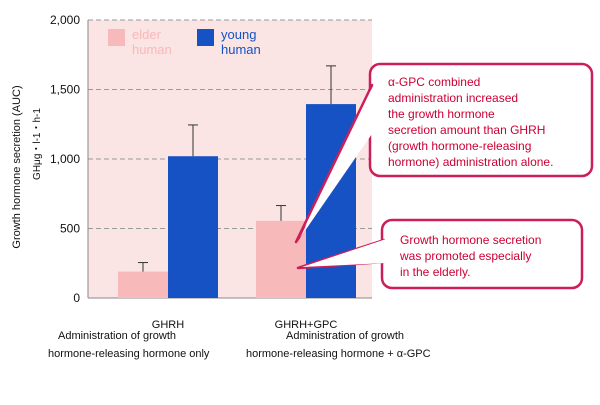 This screenshot has width=600, height=405. Describe the element at coordinates (168, 325) in the screenshot. I see `x-tick-label: GHRH` at that location.